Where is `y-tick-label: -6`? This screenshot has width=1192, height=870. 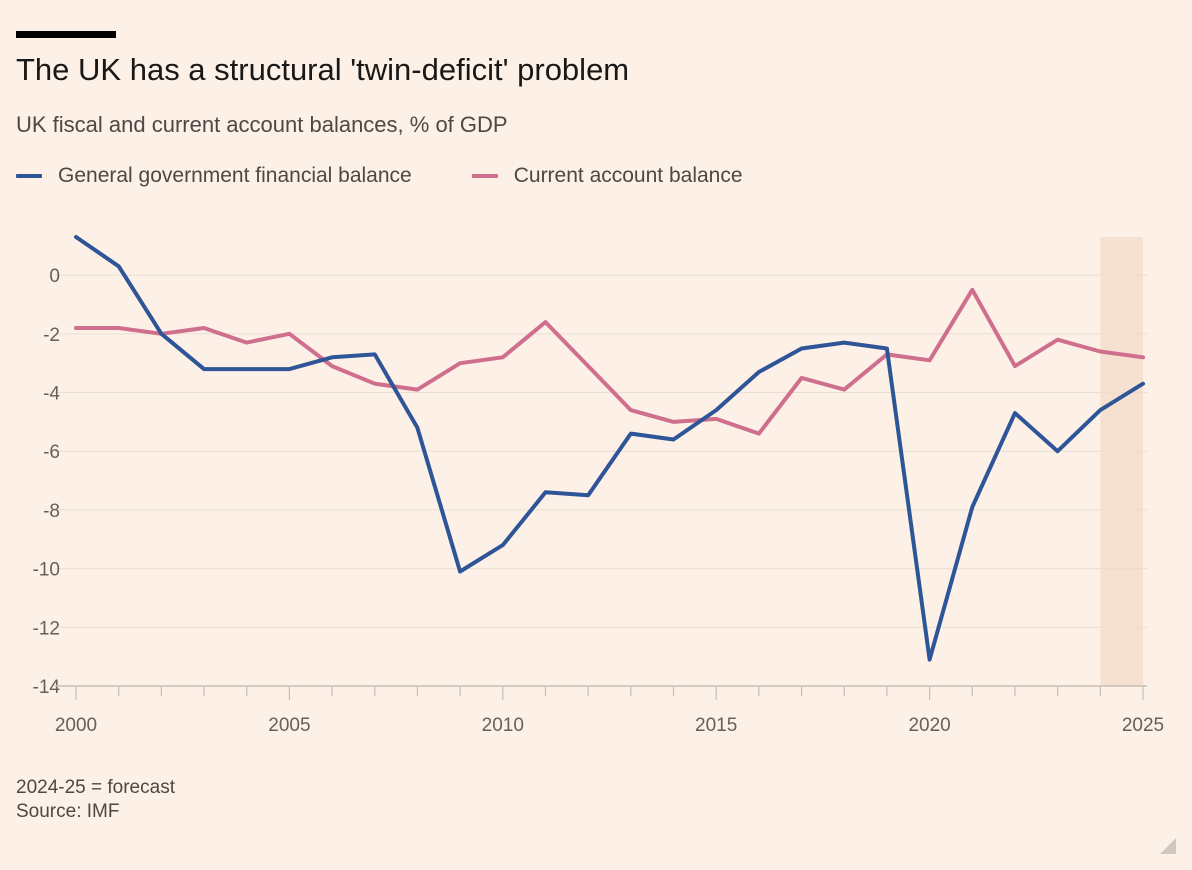 y-tick-label: -6 is located at coordinates (51, 452).